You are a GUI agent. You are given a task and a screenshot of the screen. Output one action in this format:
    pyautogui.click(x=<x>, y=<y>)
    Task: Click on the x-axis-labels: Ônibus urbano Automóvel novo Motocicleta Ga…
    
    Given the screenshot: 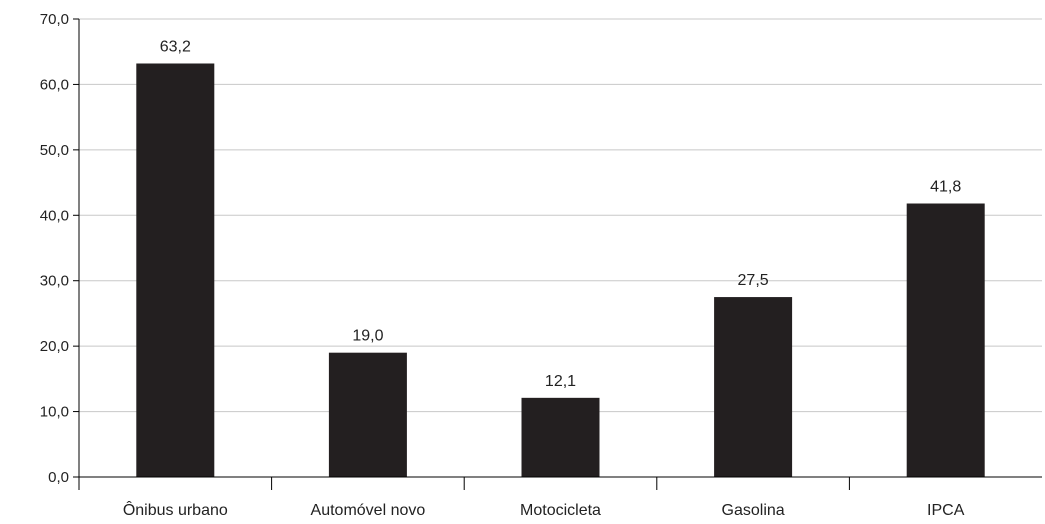 What is the action you would take?
    pyautogui.click(x=544, y=509)
    